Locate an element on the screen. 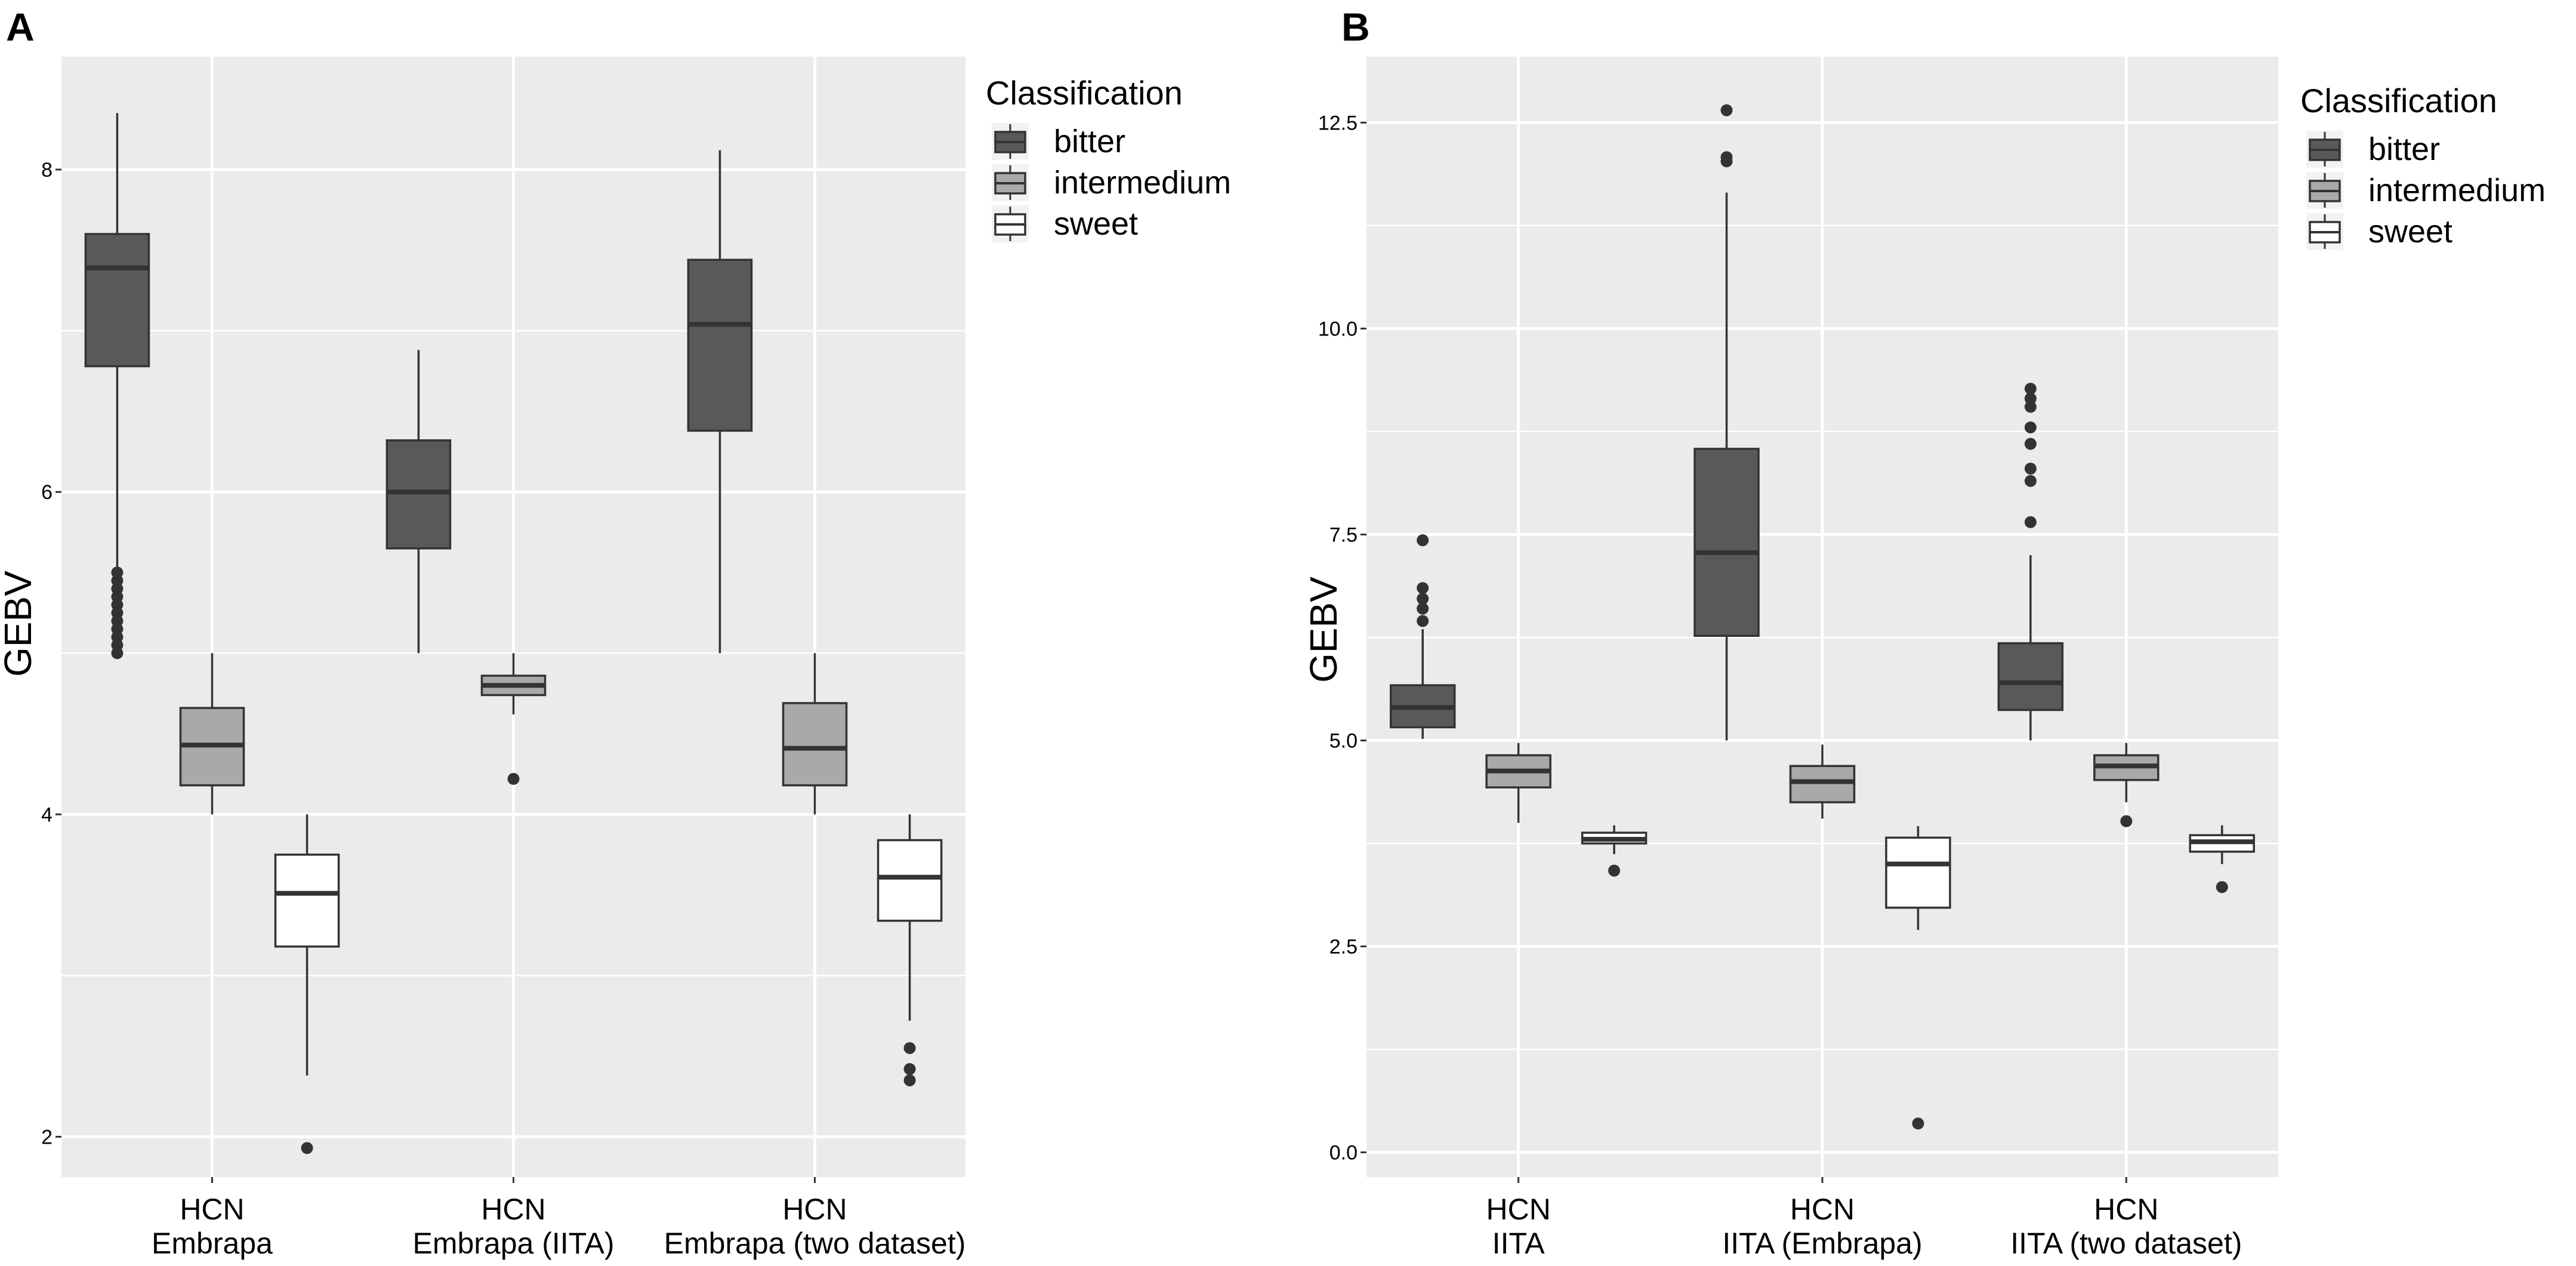 The image size is (2576, 1266). y-tick-label: 7.5 is located at coordinates (1343, 534).